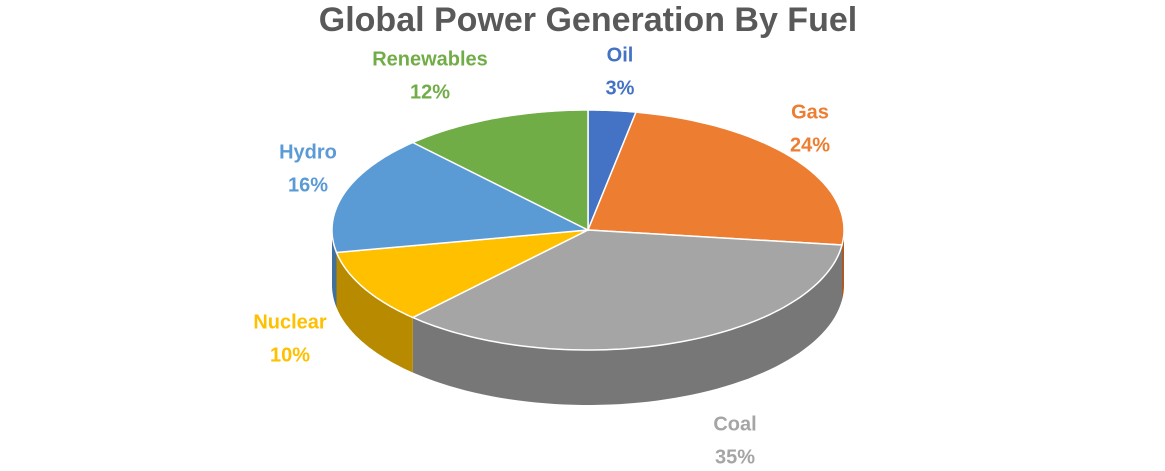 The width and height of the screenshot is (1165, 471). Describe the element at coordinates (735, 457) in the screenshot. I see `slice-value-label: 35%` at that location.